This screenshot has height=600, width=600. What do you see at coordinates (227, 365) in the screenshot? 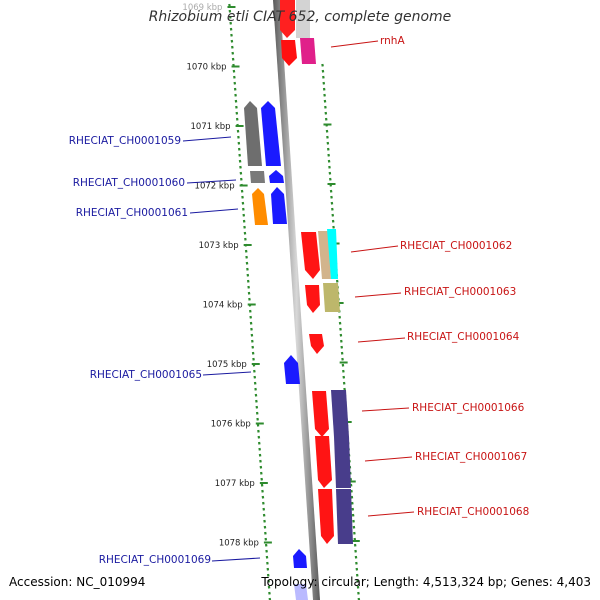
I see `tick-label: 1075 kbp` at bounding box center [227, 365].